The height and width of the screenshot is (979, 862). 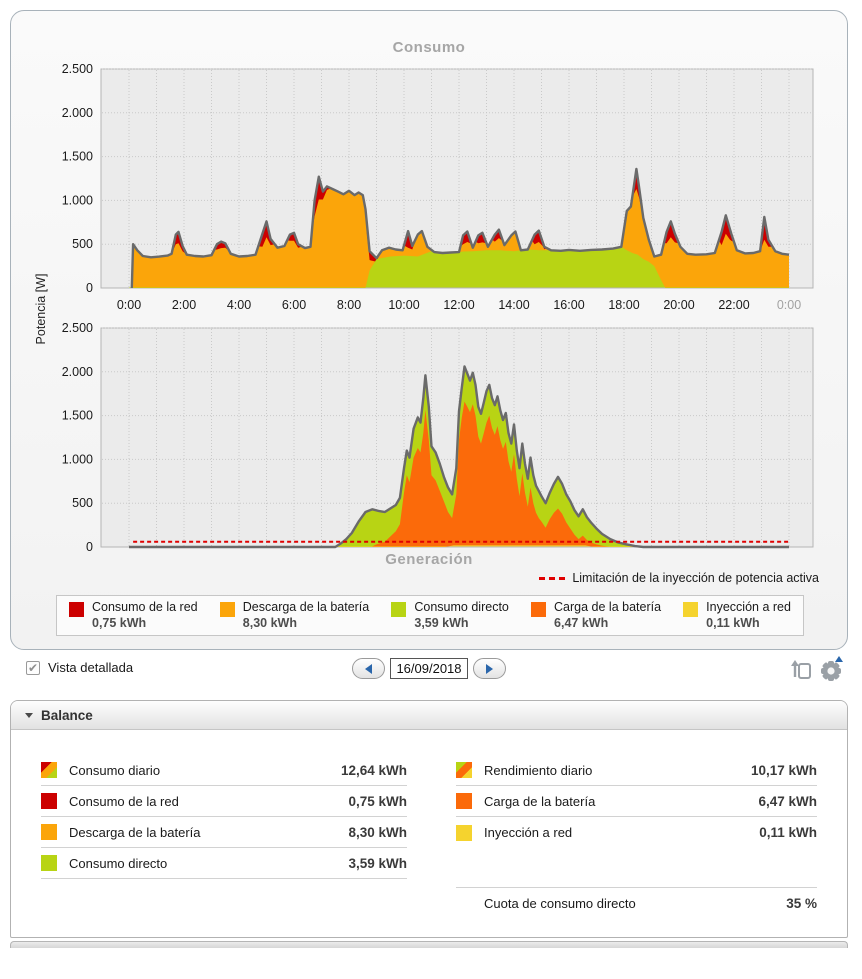 I want to click on next-panel-collapsed-edge, so click(x=429, y=944).